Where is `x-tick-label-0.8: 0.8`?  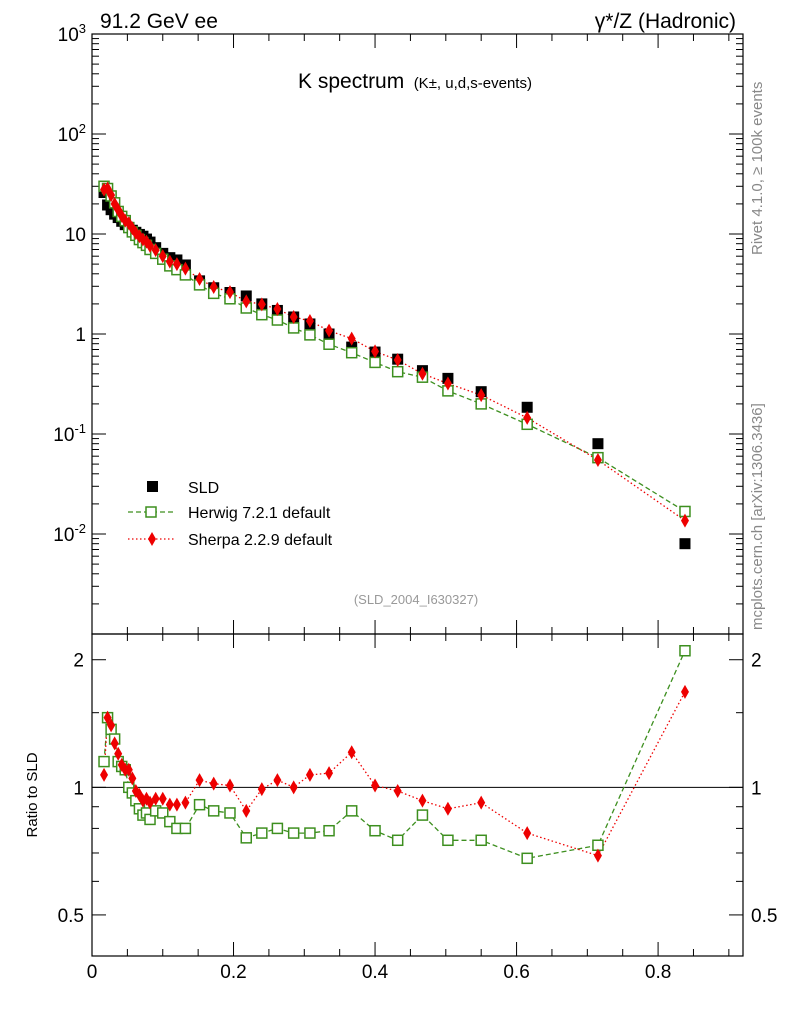
x-tick-label-0.8: 0.8 is located at coordinates (658, 972).